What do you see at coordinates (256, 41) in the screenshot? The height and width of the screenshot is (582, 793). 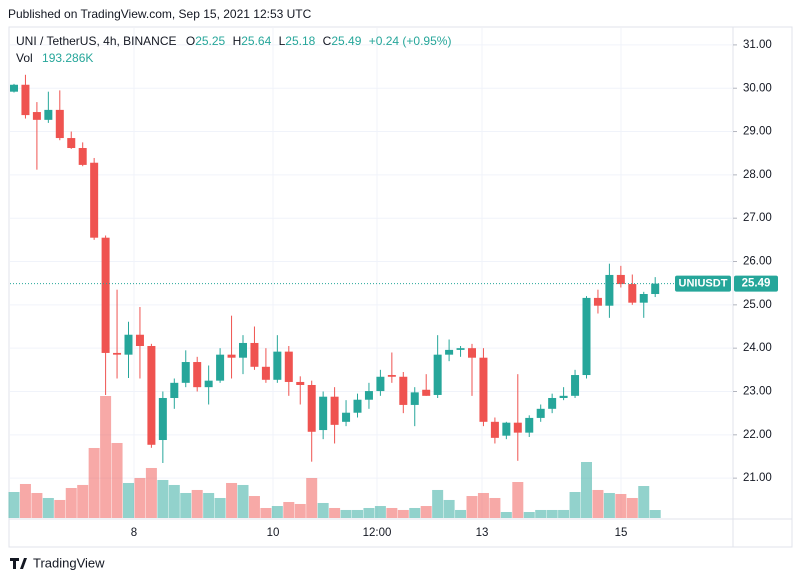 I see `legend-h-value: 25.64` at bounding box center [256, 41].